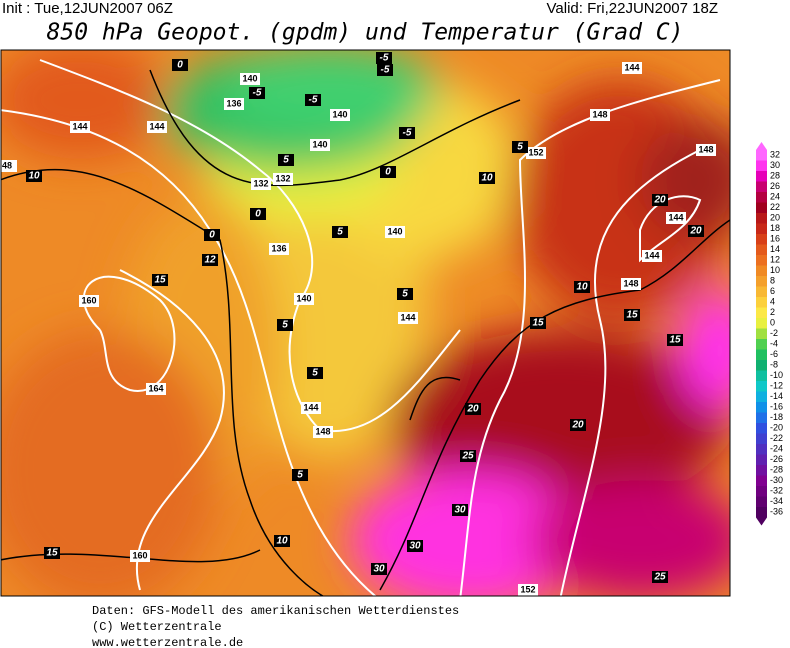 Image resolution: width=790 pixels, height=648 pixels. I want to click on colorbar-label: -34, so click(776, 501).